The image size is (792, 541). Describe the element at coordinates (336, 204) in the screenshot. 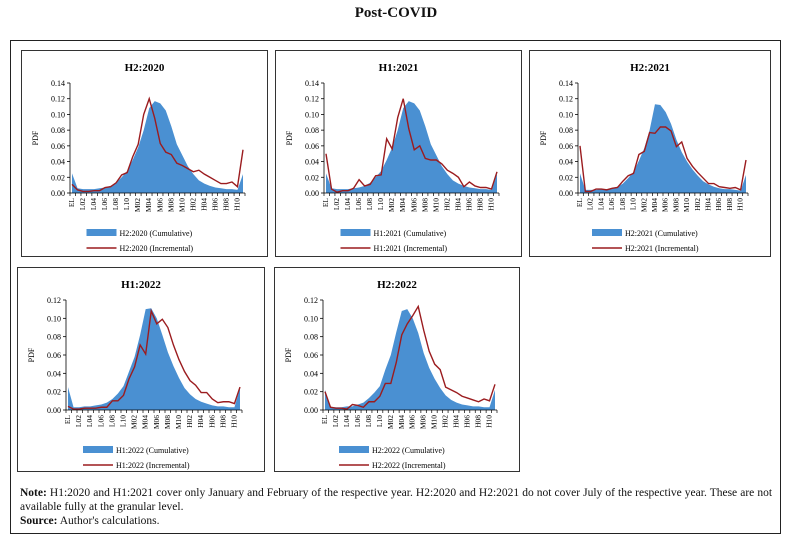

I see `x-tick-label: L02` at that location.